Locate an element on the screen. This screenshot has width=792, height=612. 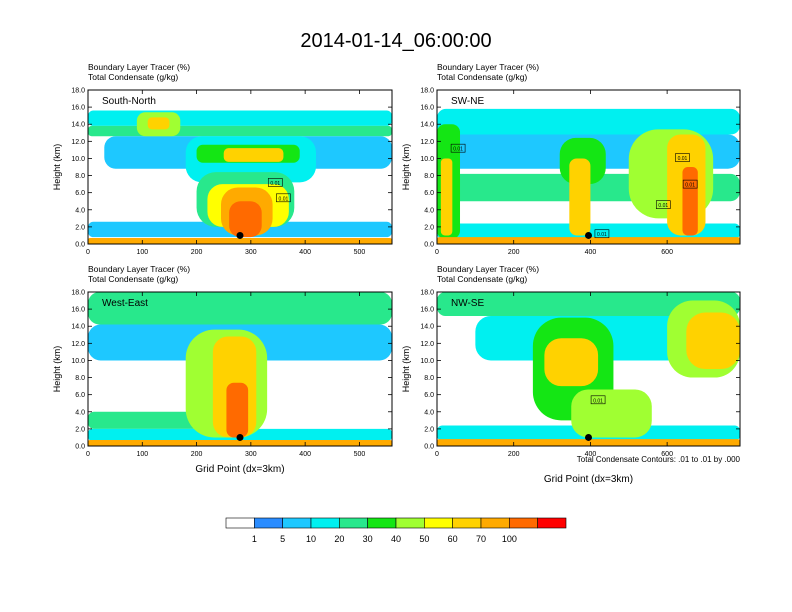
colorbar-label: 30 is located at coordinates (368, 539).